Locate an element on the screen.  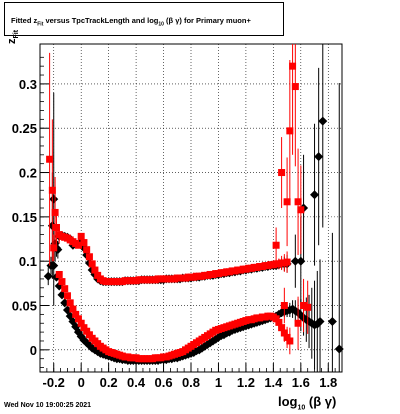
timestamp-footer: Wed Nov 10 19:00:25 2021 is located at coordinates (48, 405).